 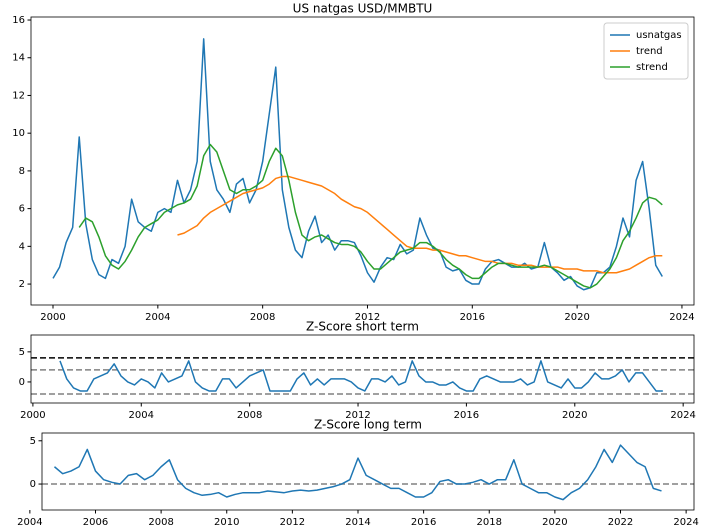 What do you see at coordinates (18, 58) in the screenshot?
I see `y-tick-label: 14` at bounding box center [18, 58].